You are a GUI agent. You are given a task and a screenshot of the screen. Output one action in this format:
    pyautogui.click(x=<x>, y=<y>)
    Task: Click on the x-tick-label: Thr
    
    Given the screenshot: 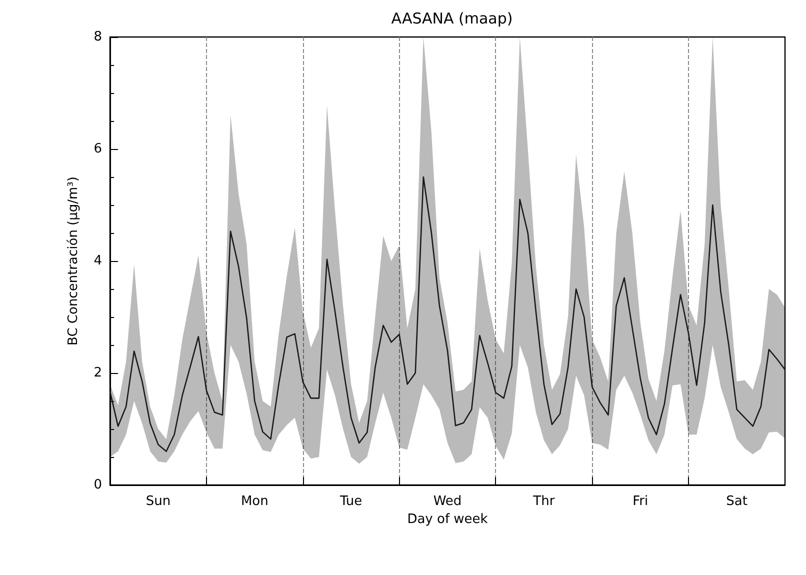 What is the action you would take?
    pyautogui.click(x=544, y=501)
    